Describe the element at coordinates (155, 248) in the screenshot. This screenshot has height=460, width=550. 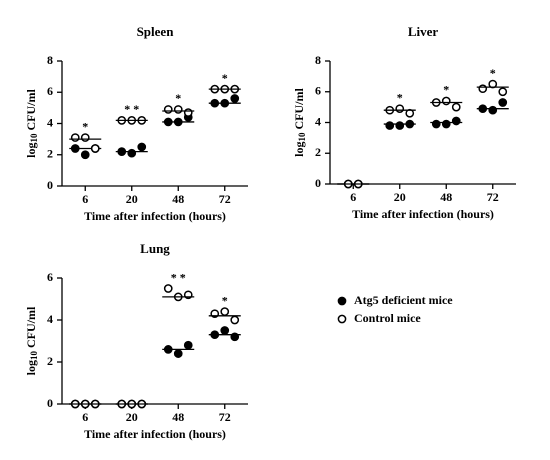
I see `chart-title: Lung` at that location.